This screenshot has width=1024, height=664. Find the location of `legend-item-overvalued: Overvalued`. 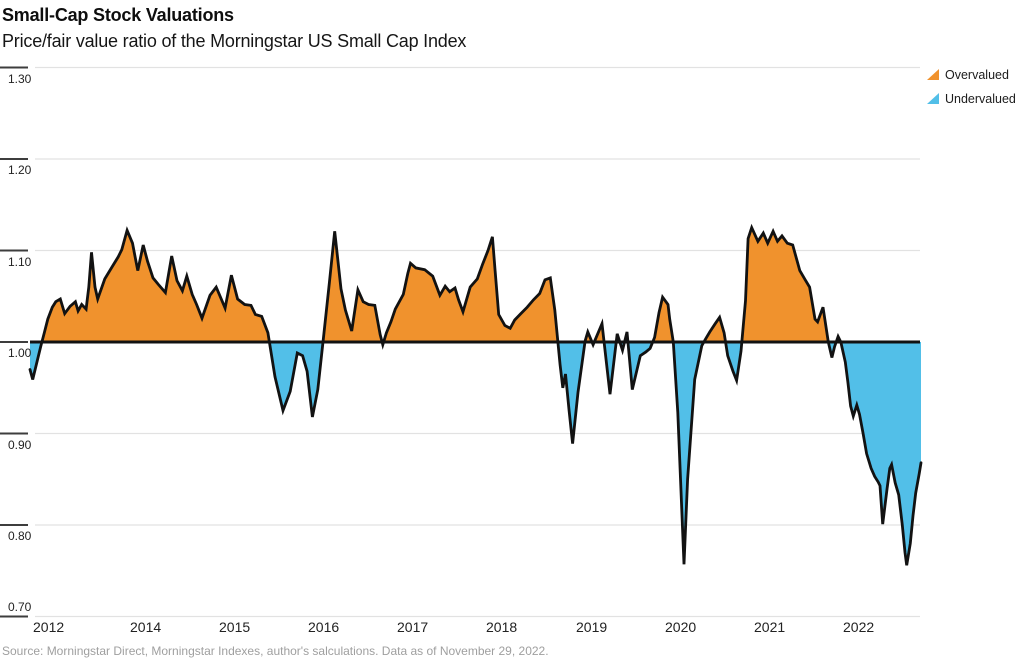

legend-item-overvalued: Overvalued is located at coordinates (974, 74).